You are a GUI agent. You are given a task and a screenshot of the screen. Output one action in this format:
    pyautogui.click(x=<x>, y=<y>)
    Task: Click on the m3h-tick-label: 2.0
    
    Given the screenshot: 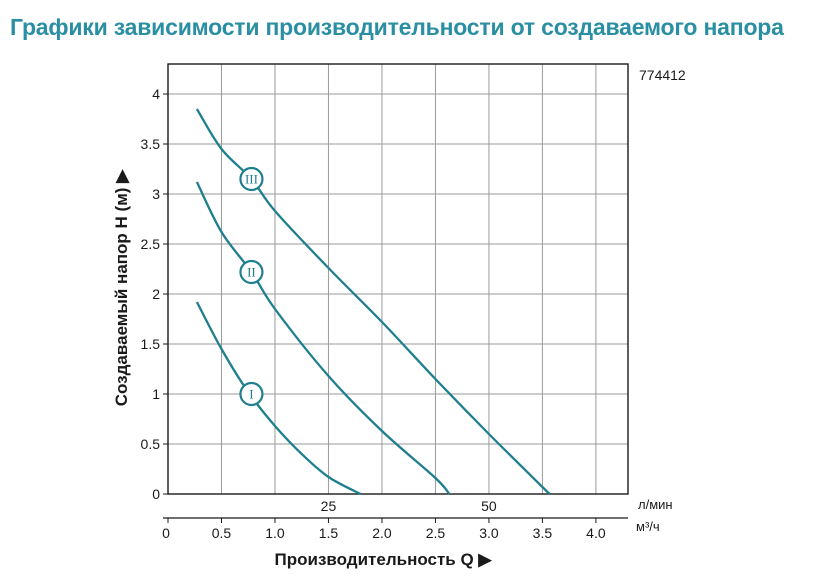 What is the action you would take?
    pyautogui.click(x=382, y=533)
    